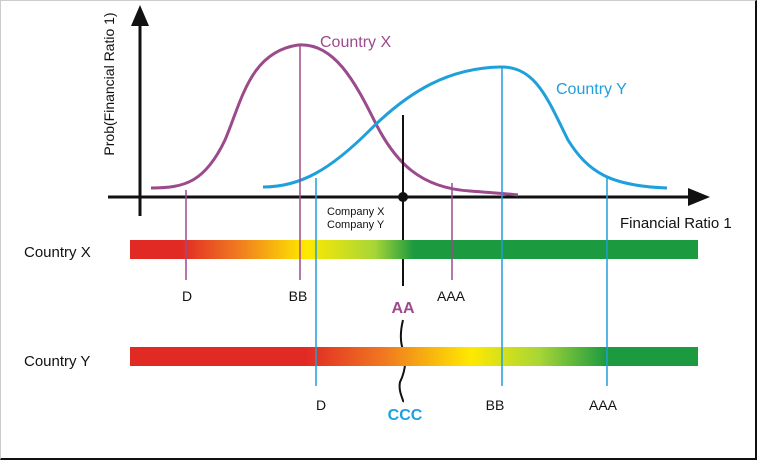 Image resolution: width=757 pixels, height=460 pixels. What do you see at coordinates (57, 252) in the screenshot?
I see `country-x-bar-label: Country X` at bounding box center [57, 252].